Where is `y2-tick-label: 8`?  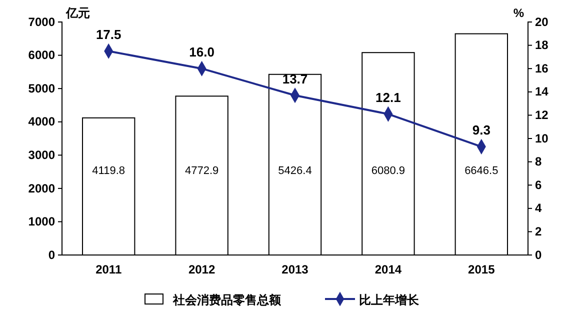 y2-tick-label: 8 is located at coordinates (538, 161).